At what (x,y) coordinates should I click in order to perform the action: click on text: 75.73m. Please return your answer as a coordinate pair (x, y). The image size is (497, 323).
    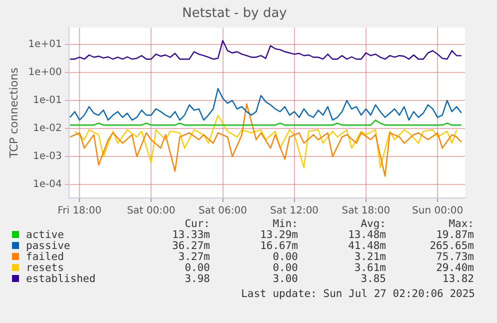
    Looking at the image, I should click on (454, 257).